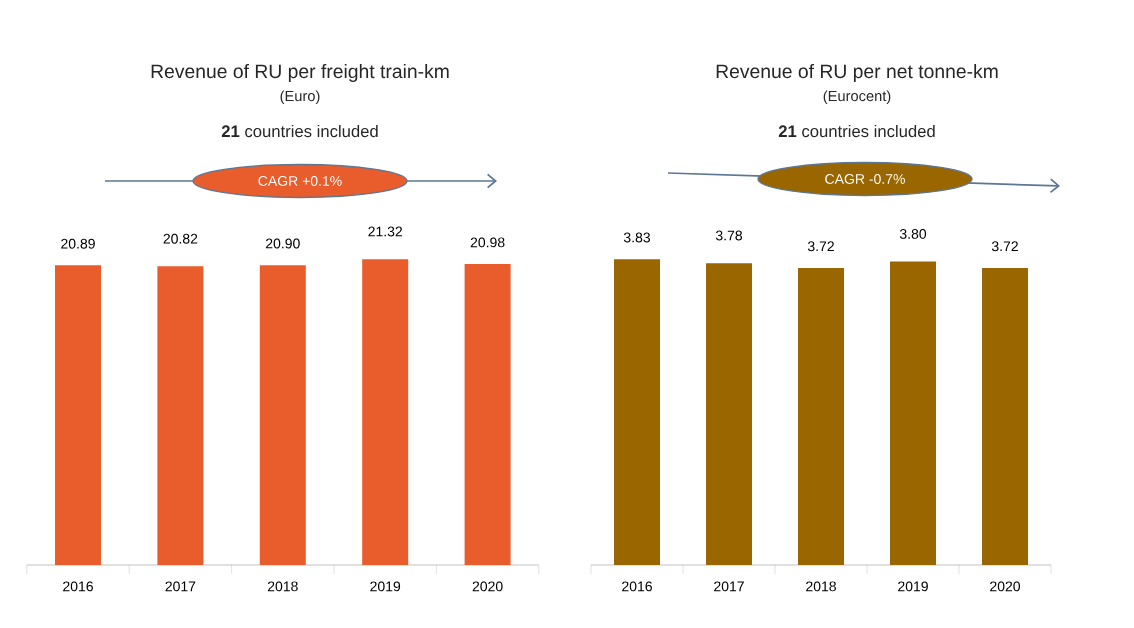  I want to click on data-label: 3.83, so click(637, 237).